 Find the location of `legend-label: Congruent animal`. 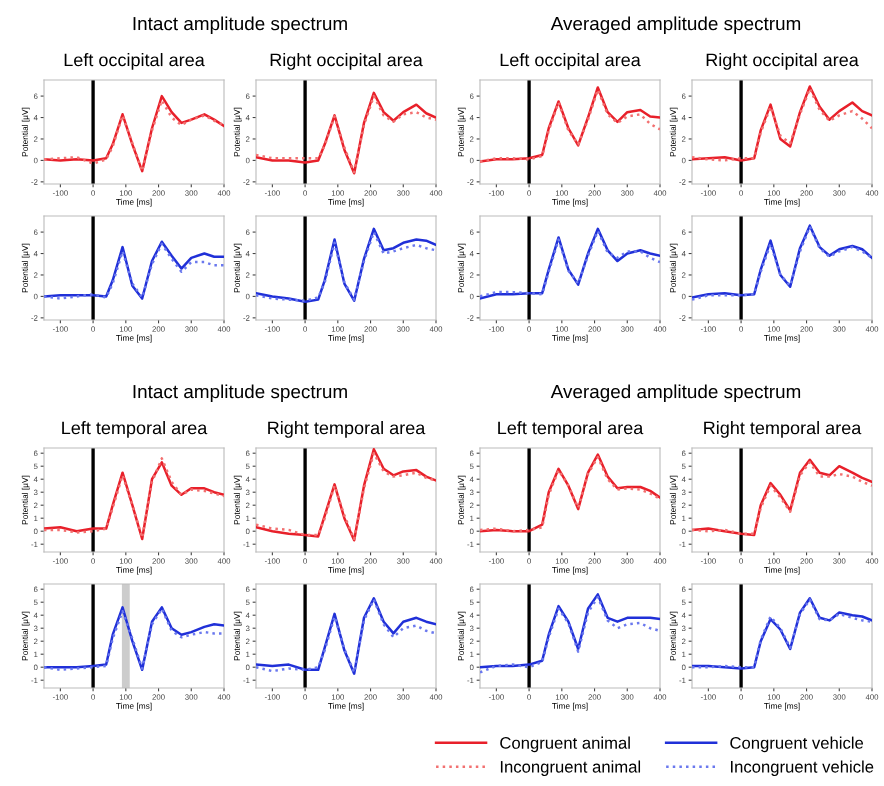

legend-label: Congruent animal is located at coordinates (565, 744).